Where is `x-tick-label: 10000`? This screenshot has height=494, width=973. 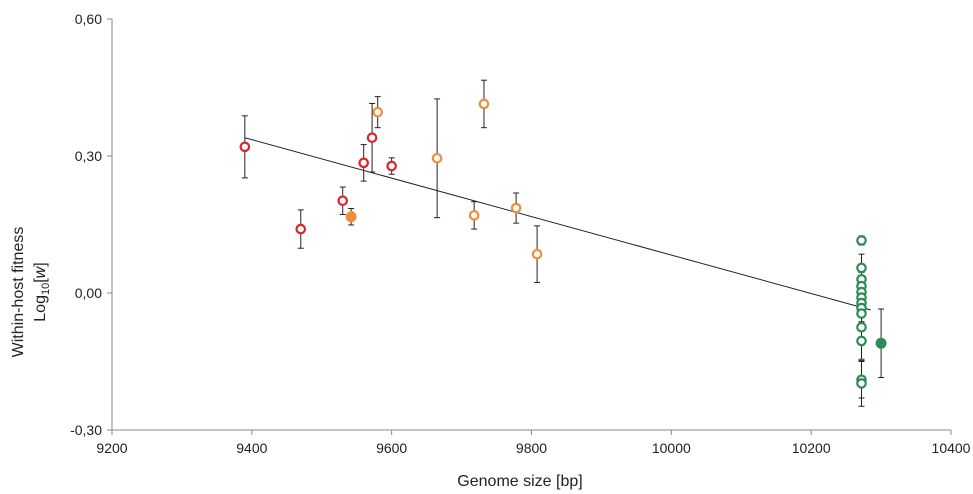 x-tick-label: 10000 is located at coordinates (671, 448).